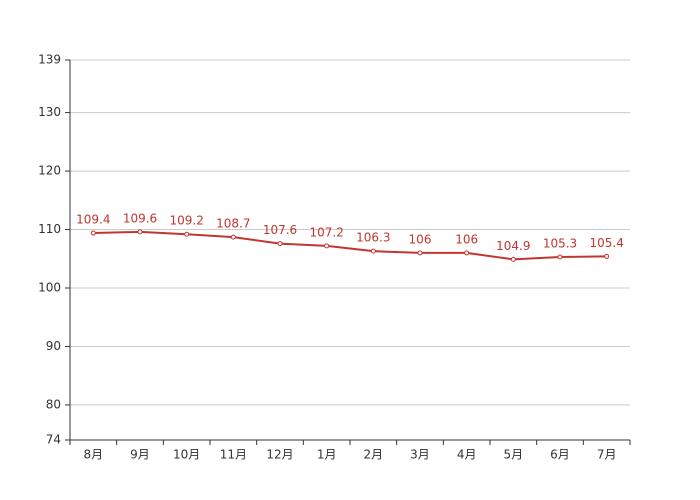  I want to click on value-label: 105.3, so click(560, 244).